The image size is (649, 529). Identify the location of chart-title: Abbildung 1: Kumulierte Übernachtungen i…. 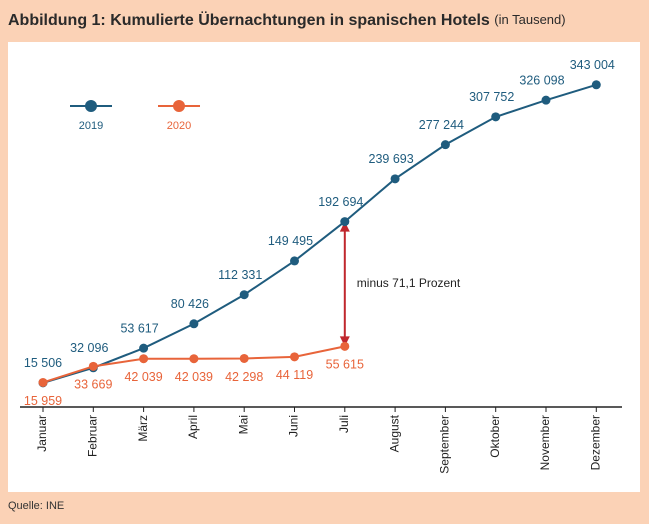
(287, 19).